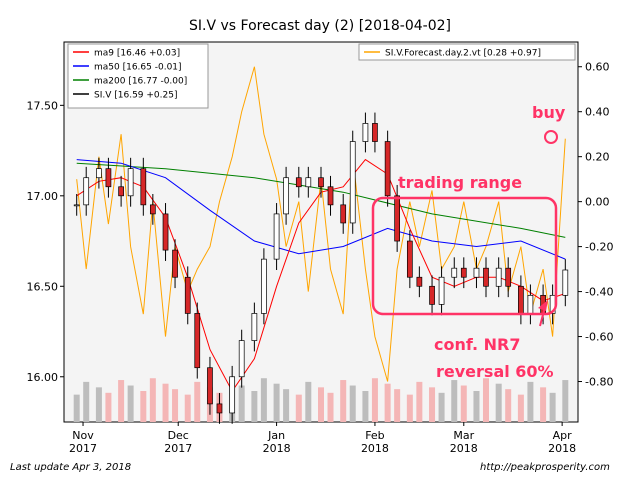 The image size is (640, 480). I want to click on x-tick-label: Apr, so click(563, 435).